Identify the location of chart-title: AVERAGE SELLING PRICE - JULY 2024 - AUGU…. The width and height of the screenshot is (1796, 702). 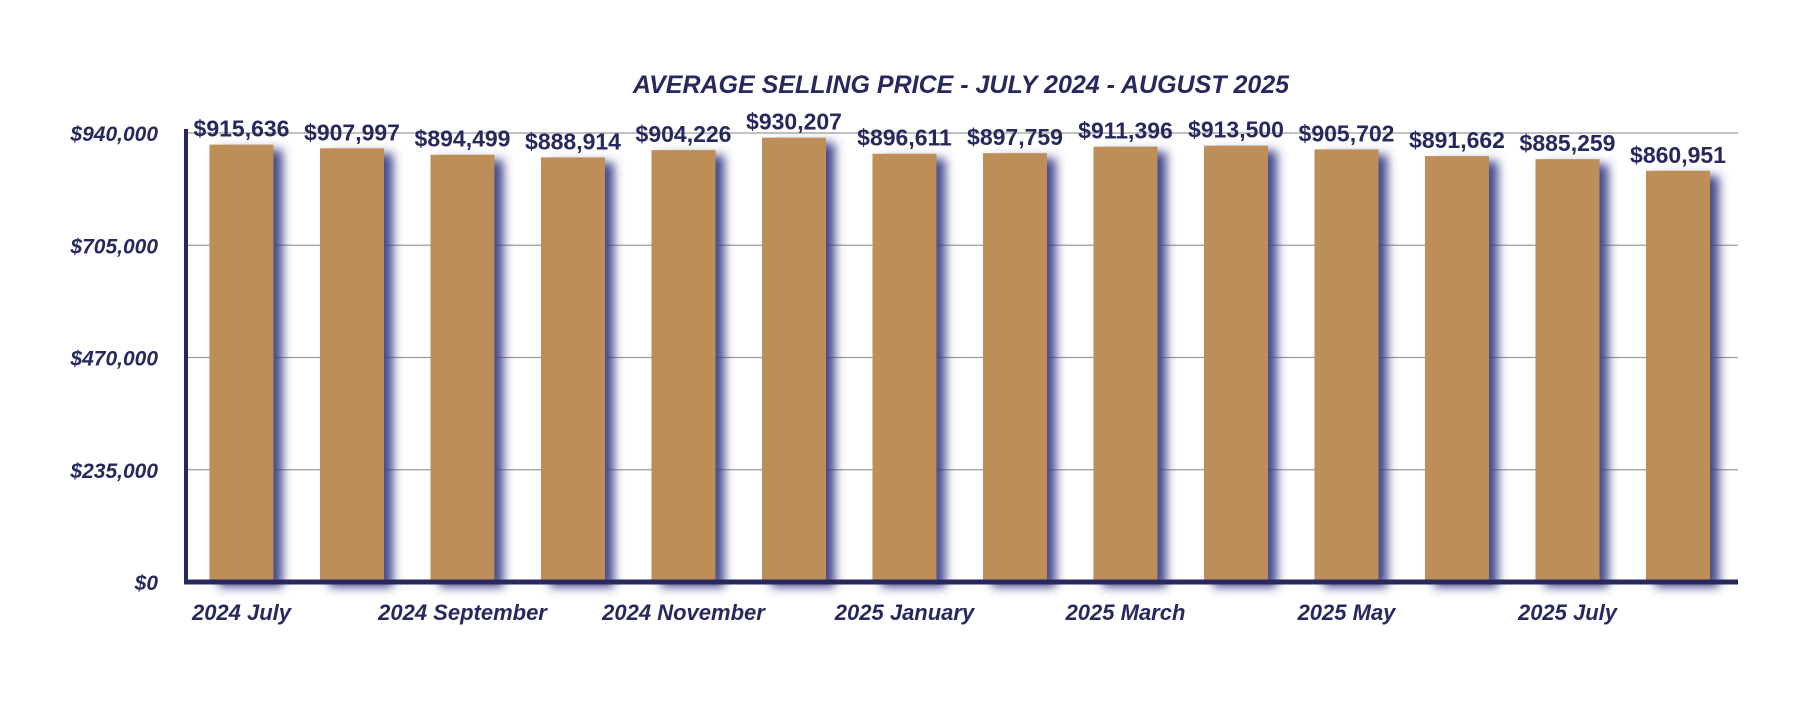
(961, 85).